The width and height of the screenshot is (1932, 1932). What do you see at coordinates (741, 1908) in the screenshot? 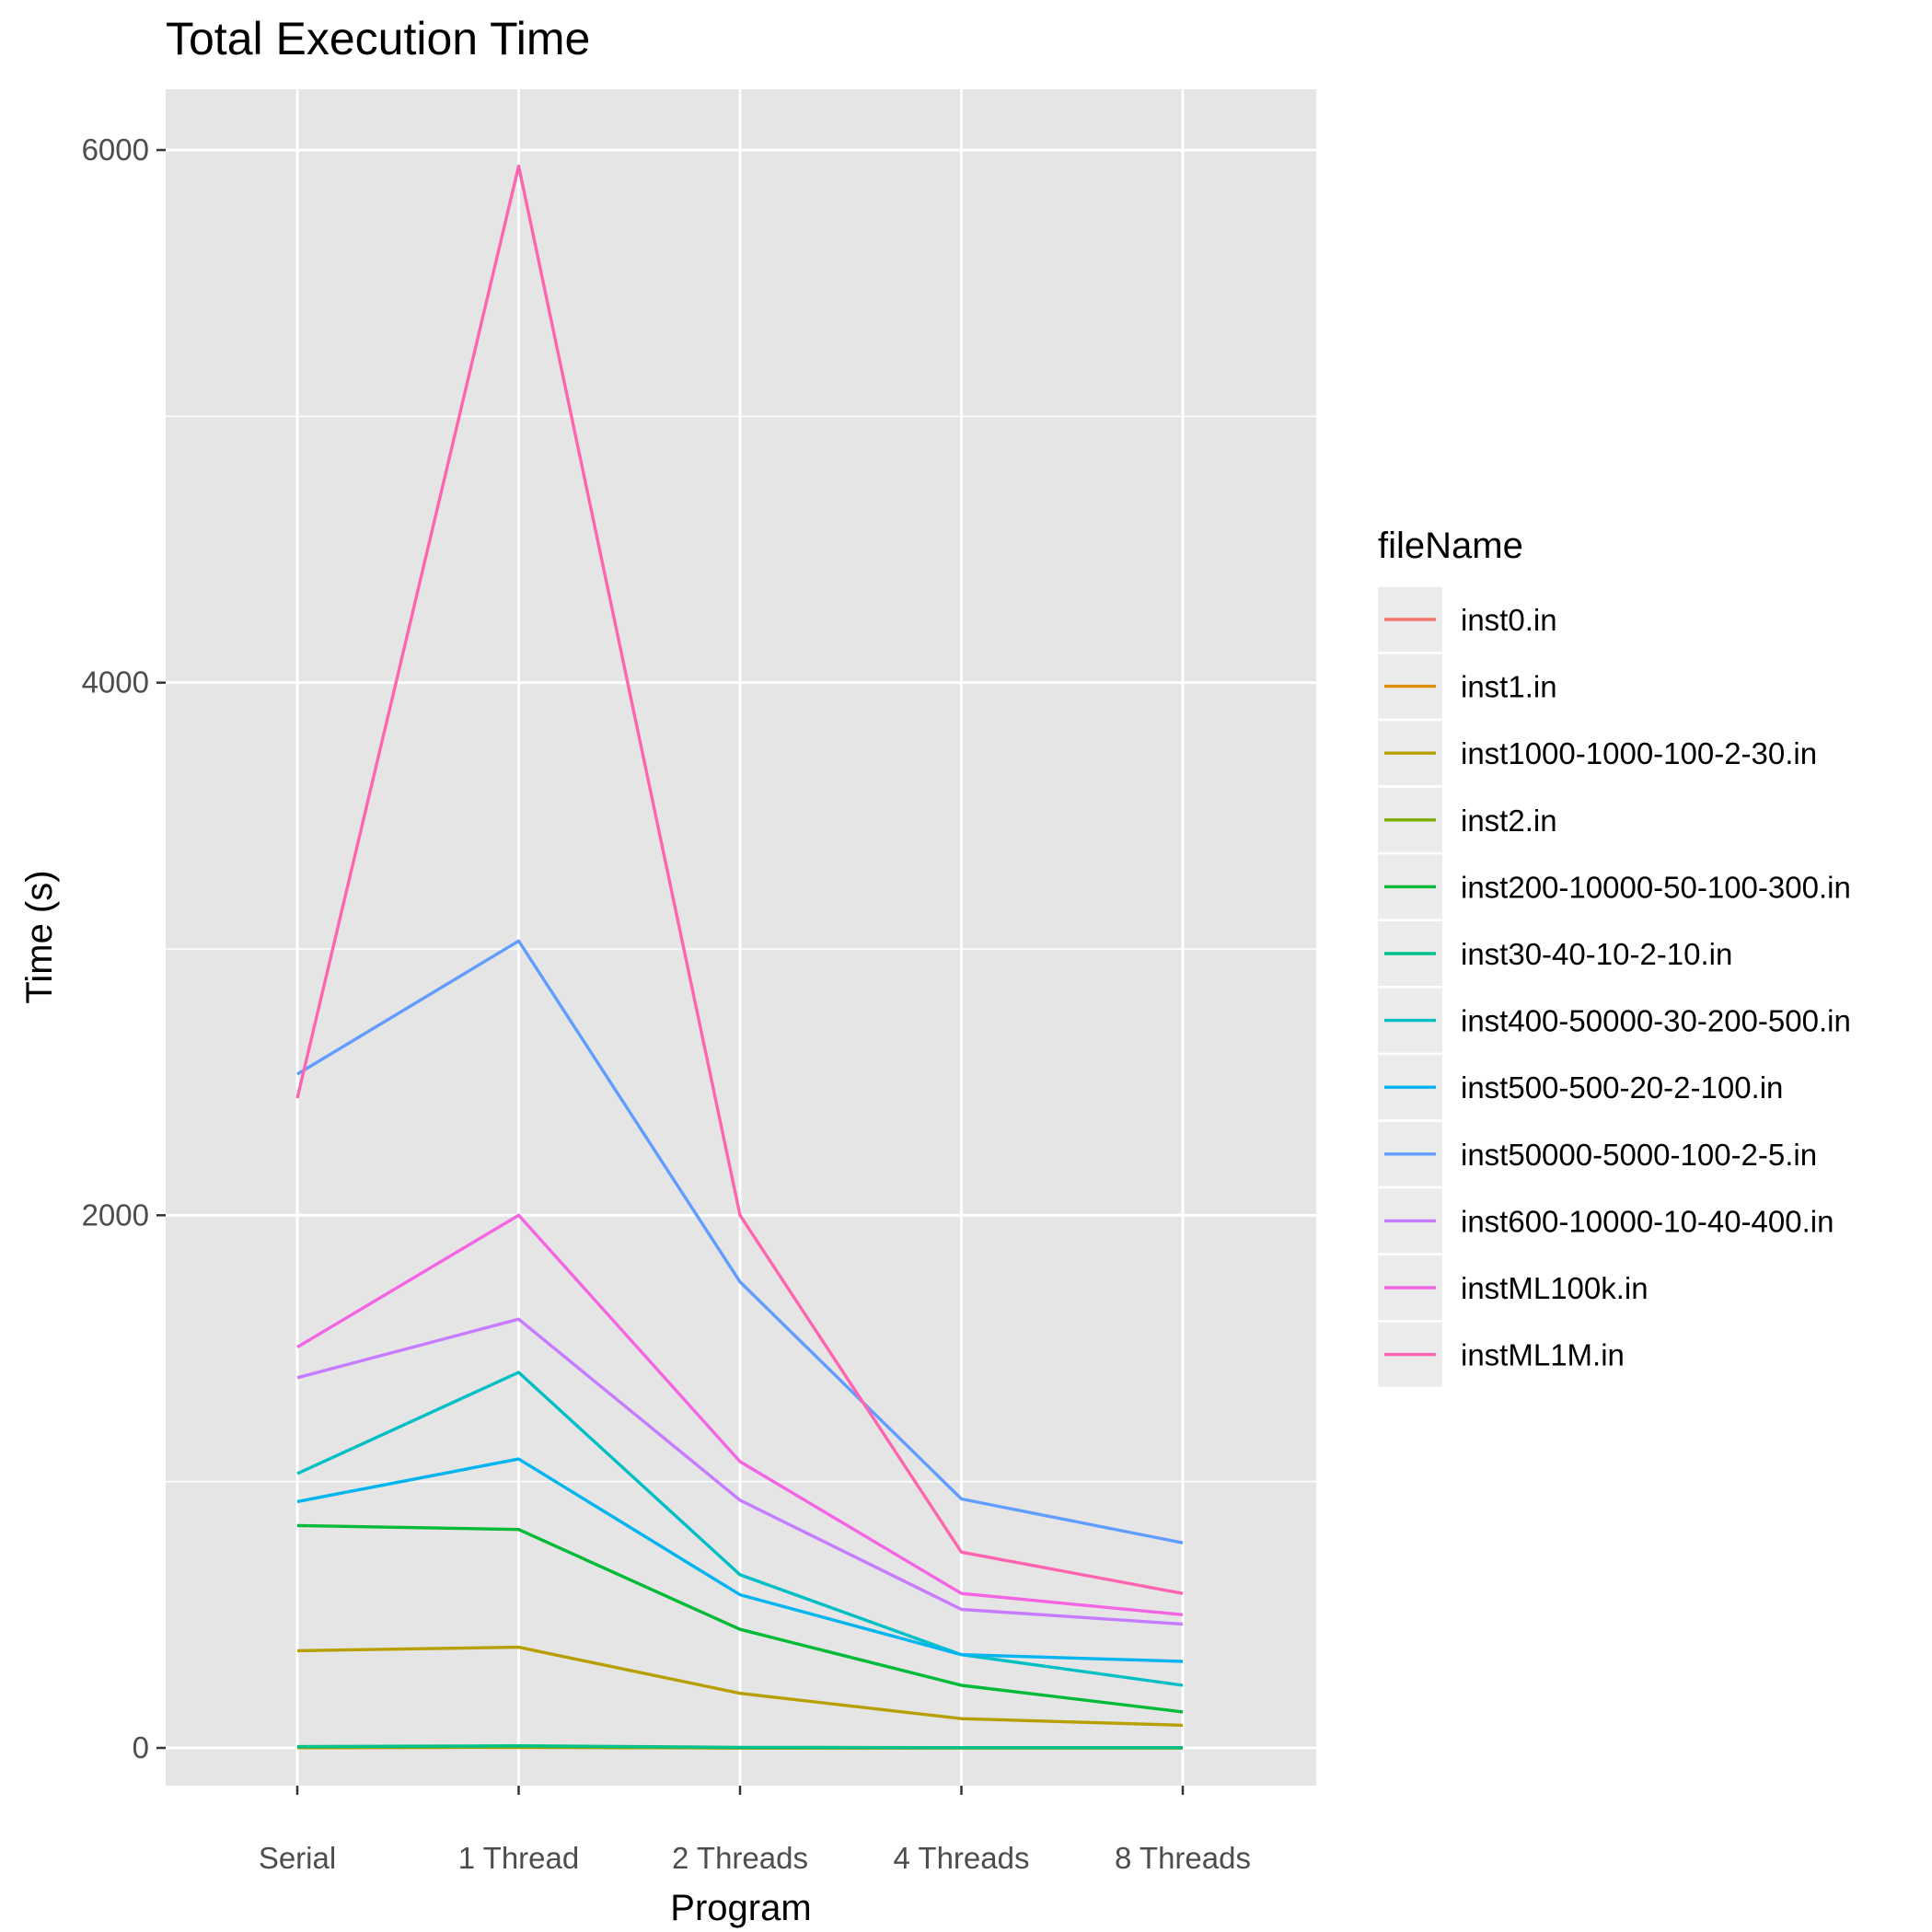
I see `x-axis-title: Program` at bounding box center [741, 1908].